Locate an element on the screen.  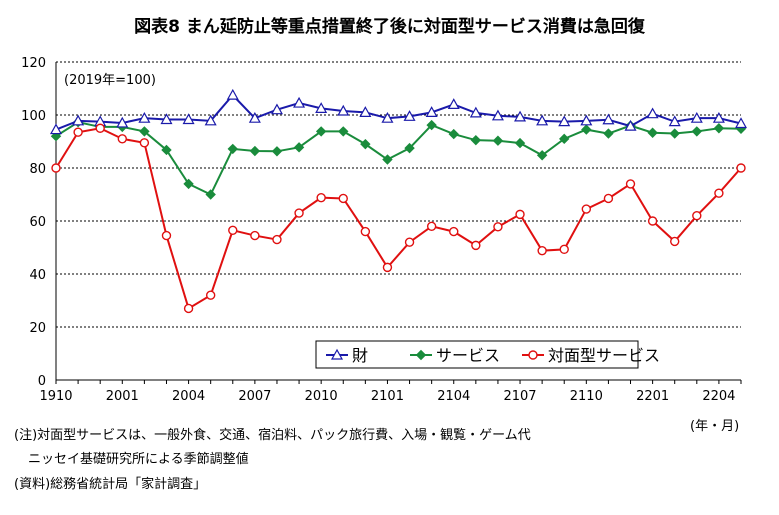
series-3-point-2009 is located at coordinates (299, 213).